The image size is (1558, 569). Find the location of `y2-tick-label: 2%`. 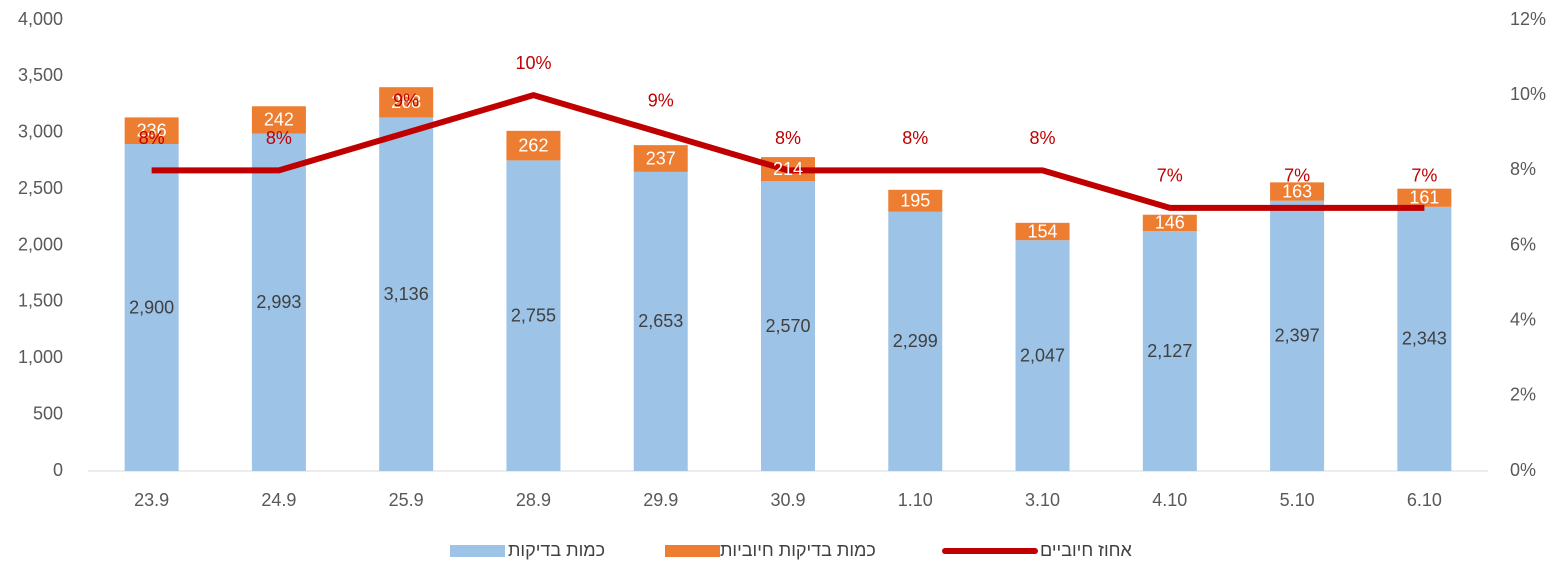

y2-tick-label: 2% is located at coordinates (1523, 395).